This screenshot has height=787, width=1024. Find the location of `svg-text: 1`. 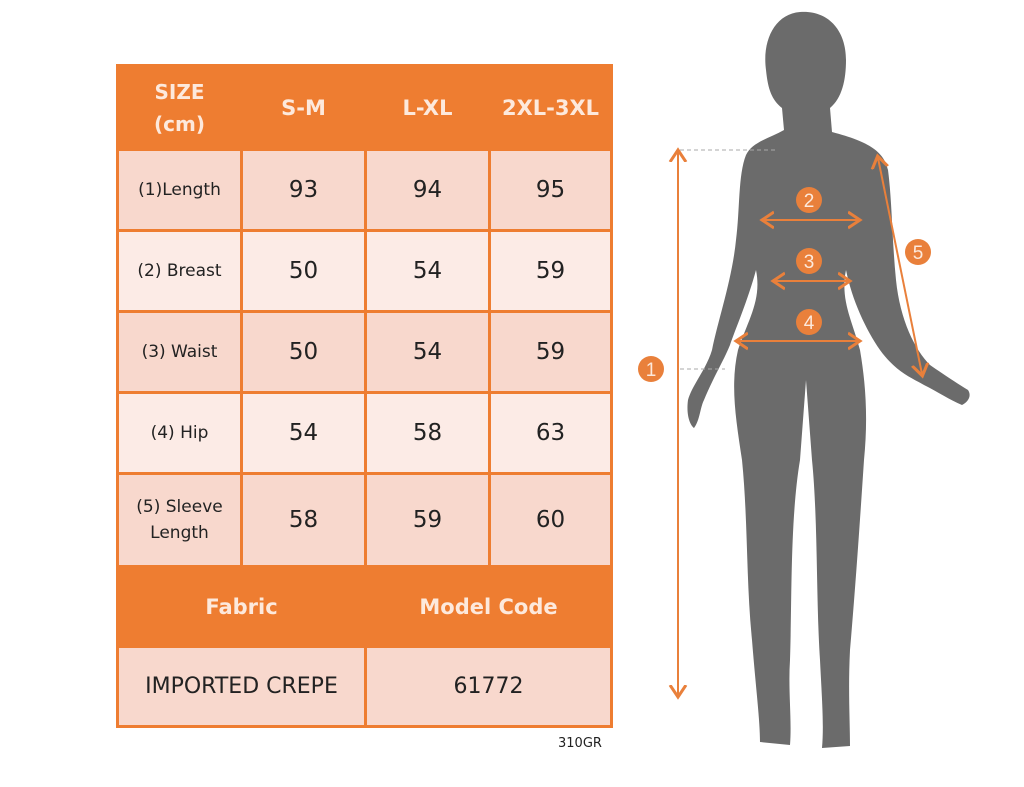

svg-text: 1 is located at coordinates (651, 370).